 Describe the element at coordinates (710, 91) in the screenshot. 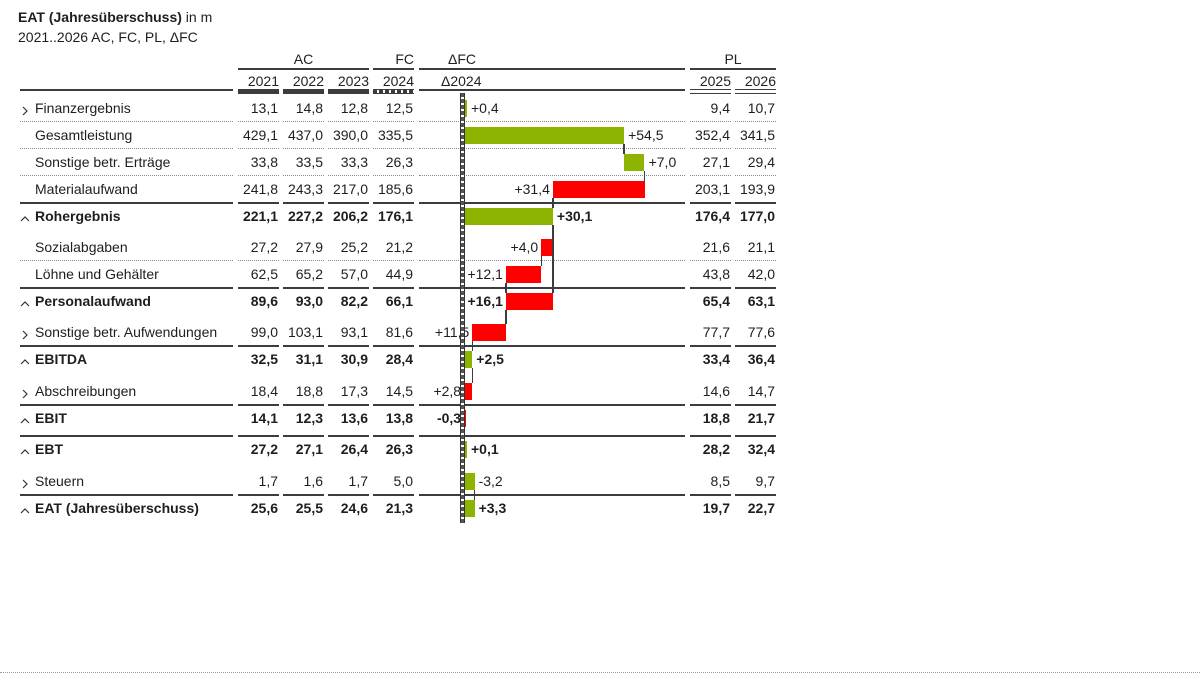

I see `pl-scenario-underline` at that location.